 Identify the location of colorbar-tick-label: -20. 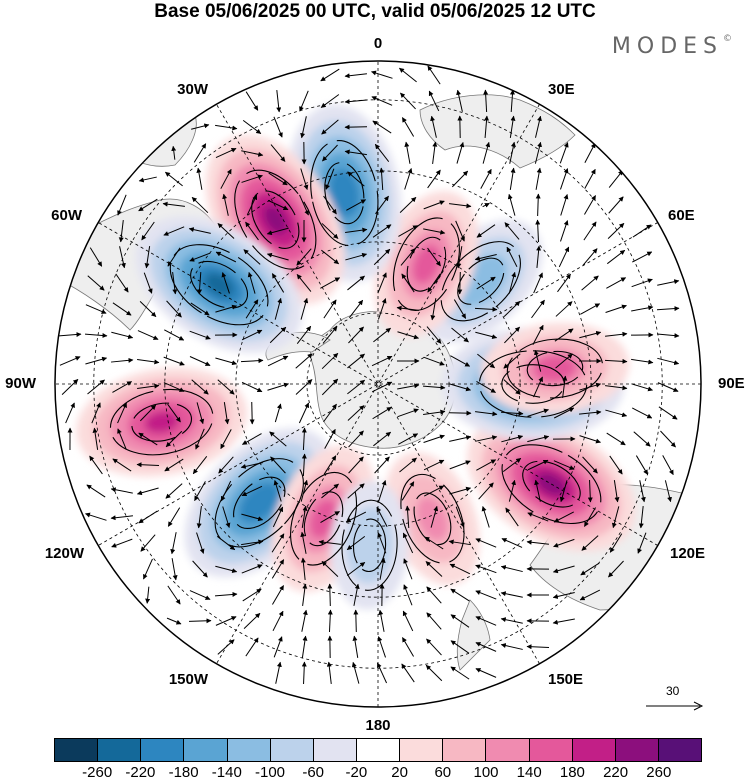
(356, 772).